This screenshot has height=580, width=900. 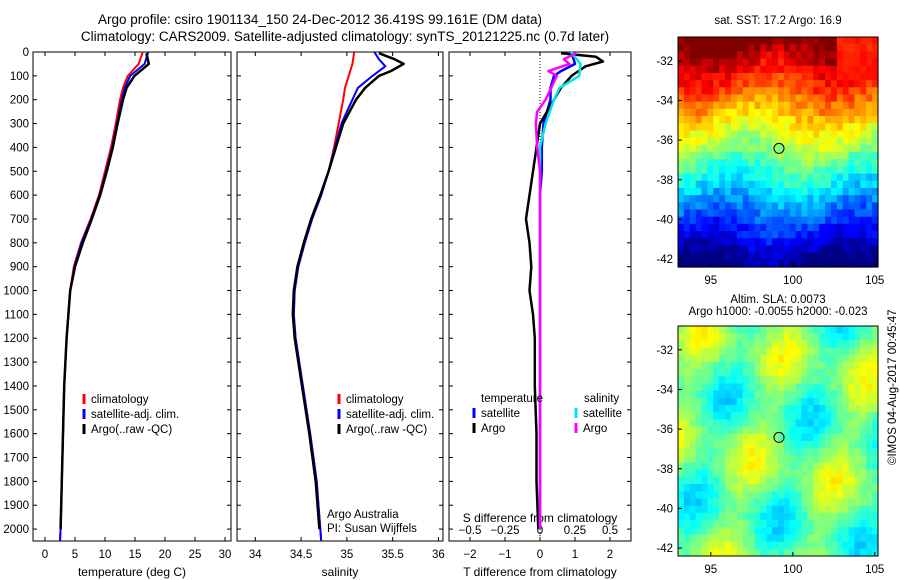 What do you see at coordinates (348, 291) in the screenshot?
I see `series-line-argo-raw-qc-` at bounding box center [348, 291].